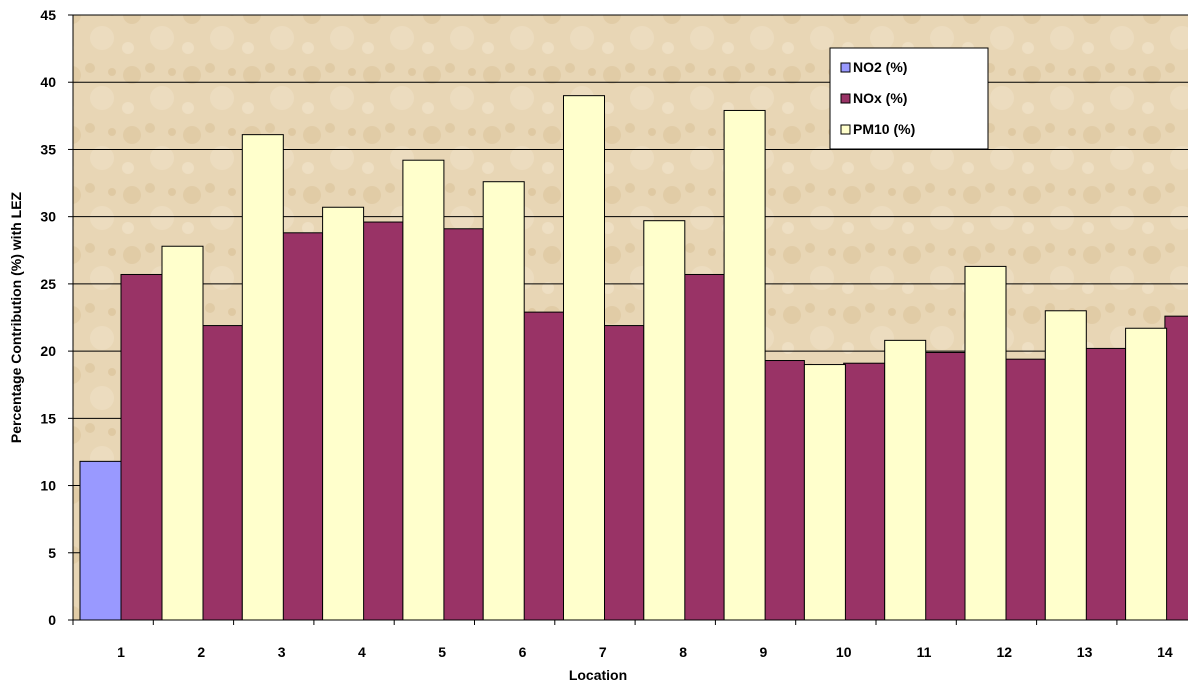 The image size is (1188, 684). I want to click on x-tick-label: 14, so click(1165, 652).